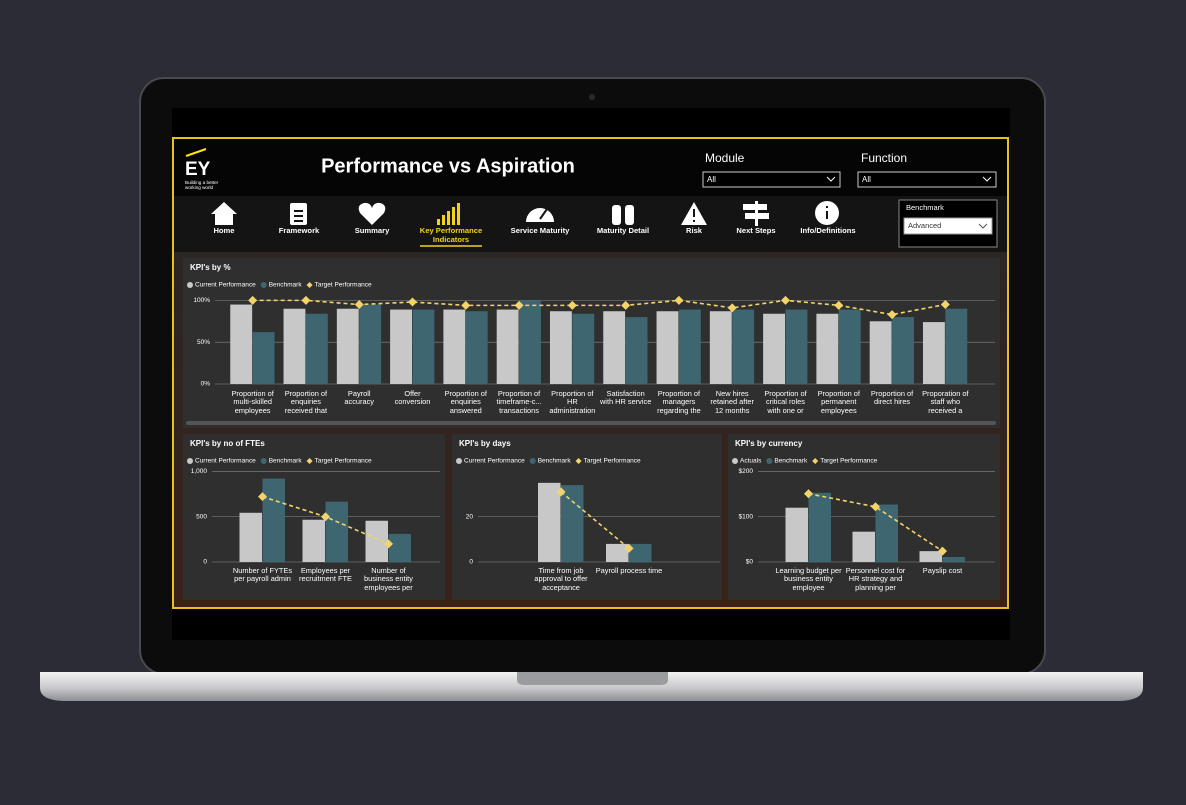 The width and height of the screenshot is (1186, 805). Describe the element at coordinates (592, 97) in the screenshot. I see `camera` at that location.